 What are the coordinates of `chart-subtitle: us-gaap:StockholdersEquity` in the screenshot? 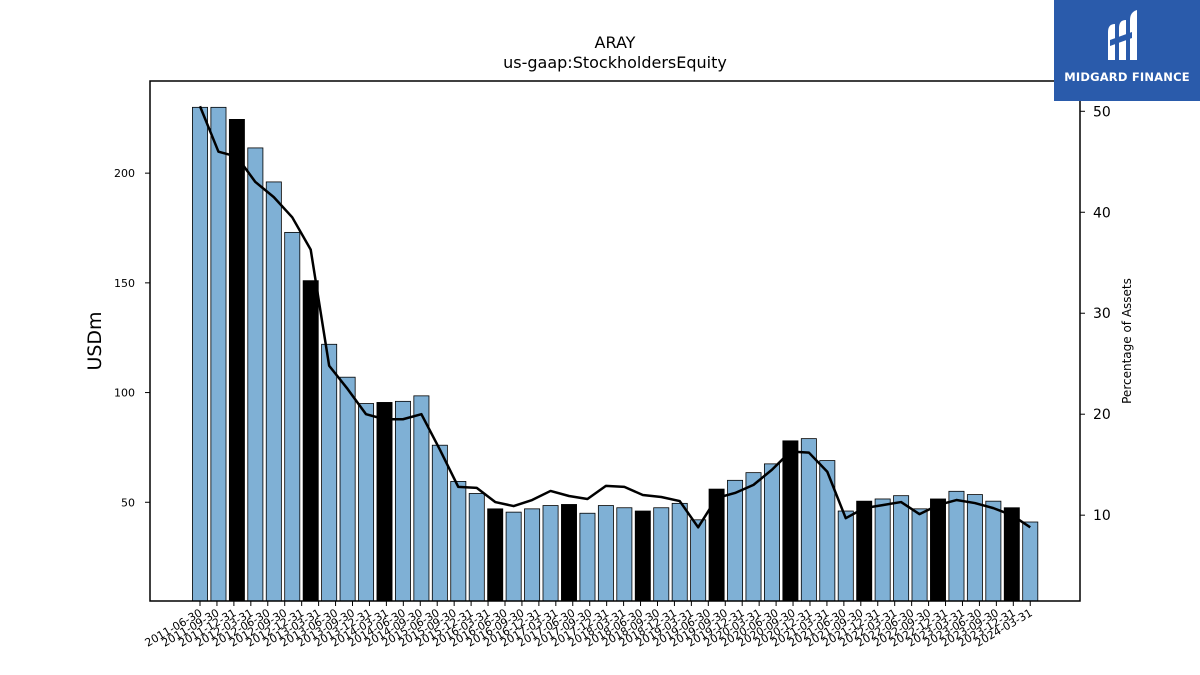 It's located at (615, 62).